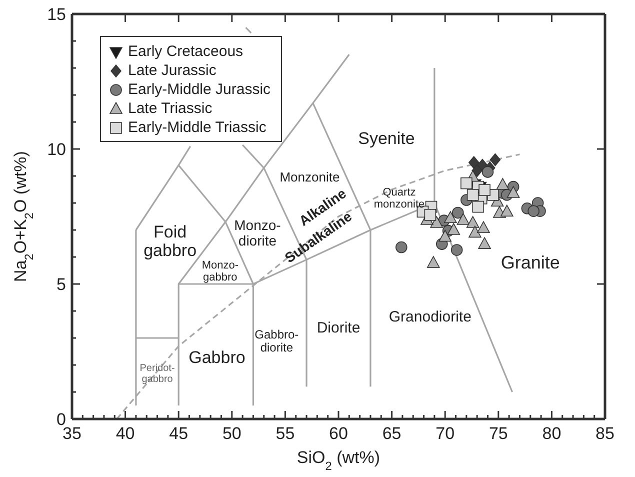 The width and height of the screenshot is (635, 477). What do you see at coordinates (285, 433) in the screenshot?
I see `x-tick-label: 55` at bounding box center [285, 433].